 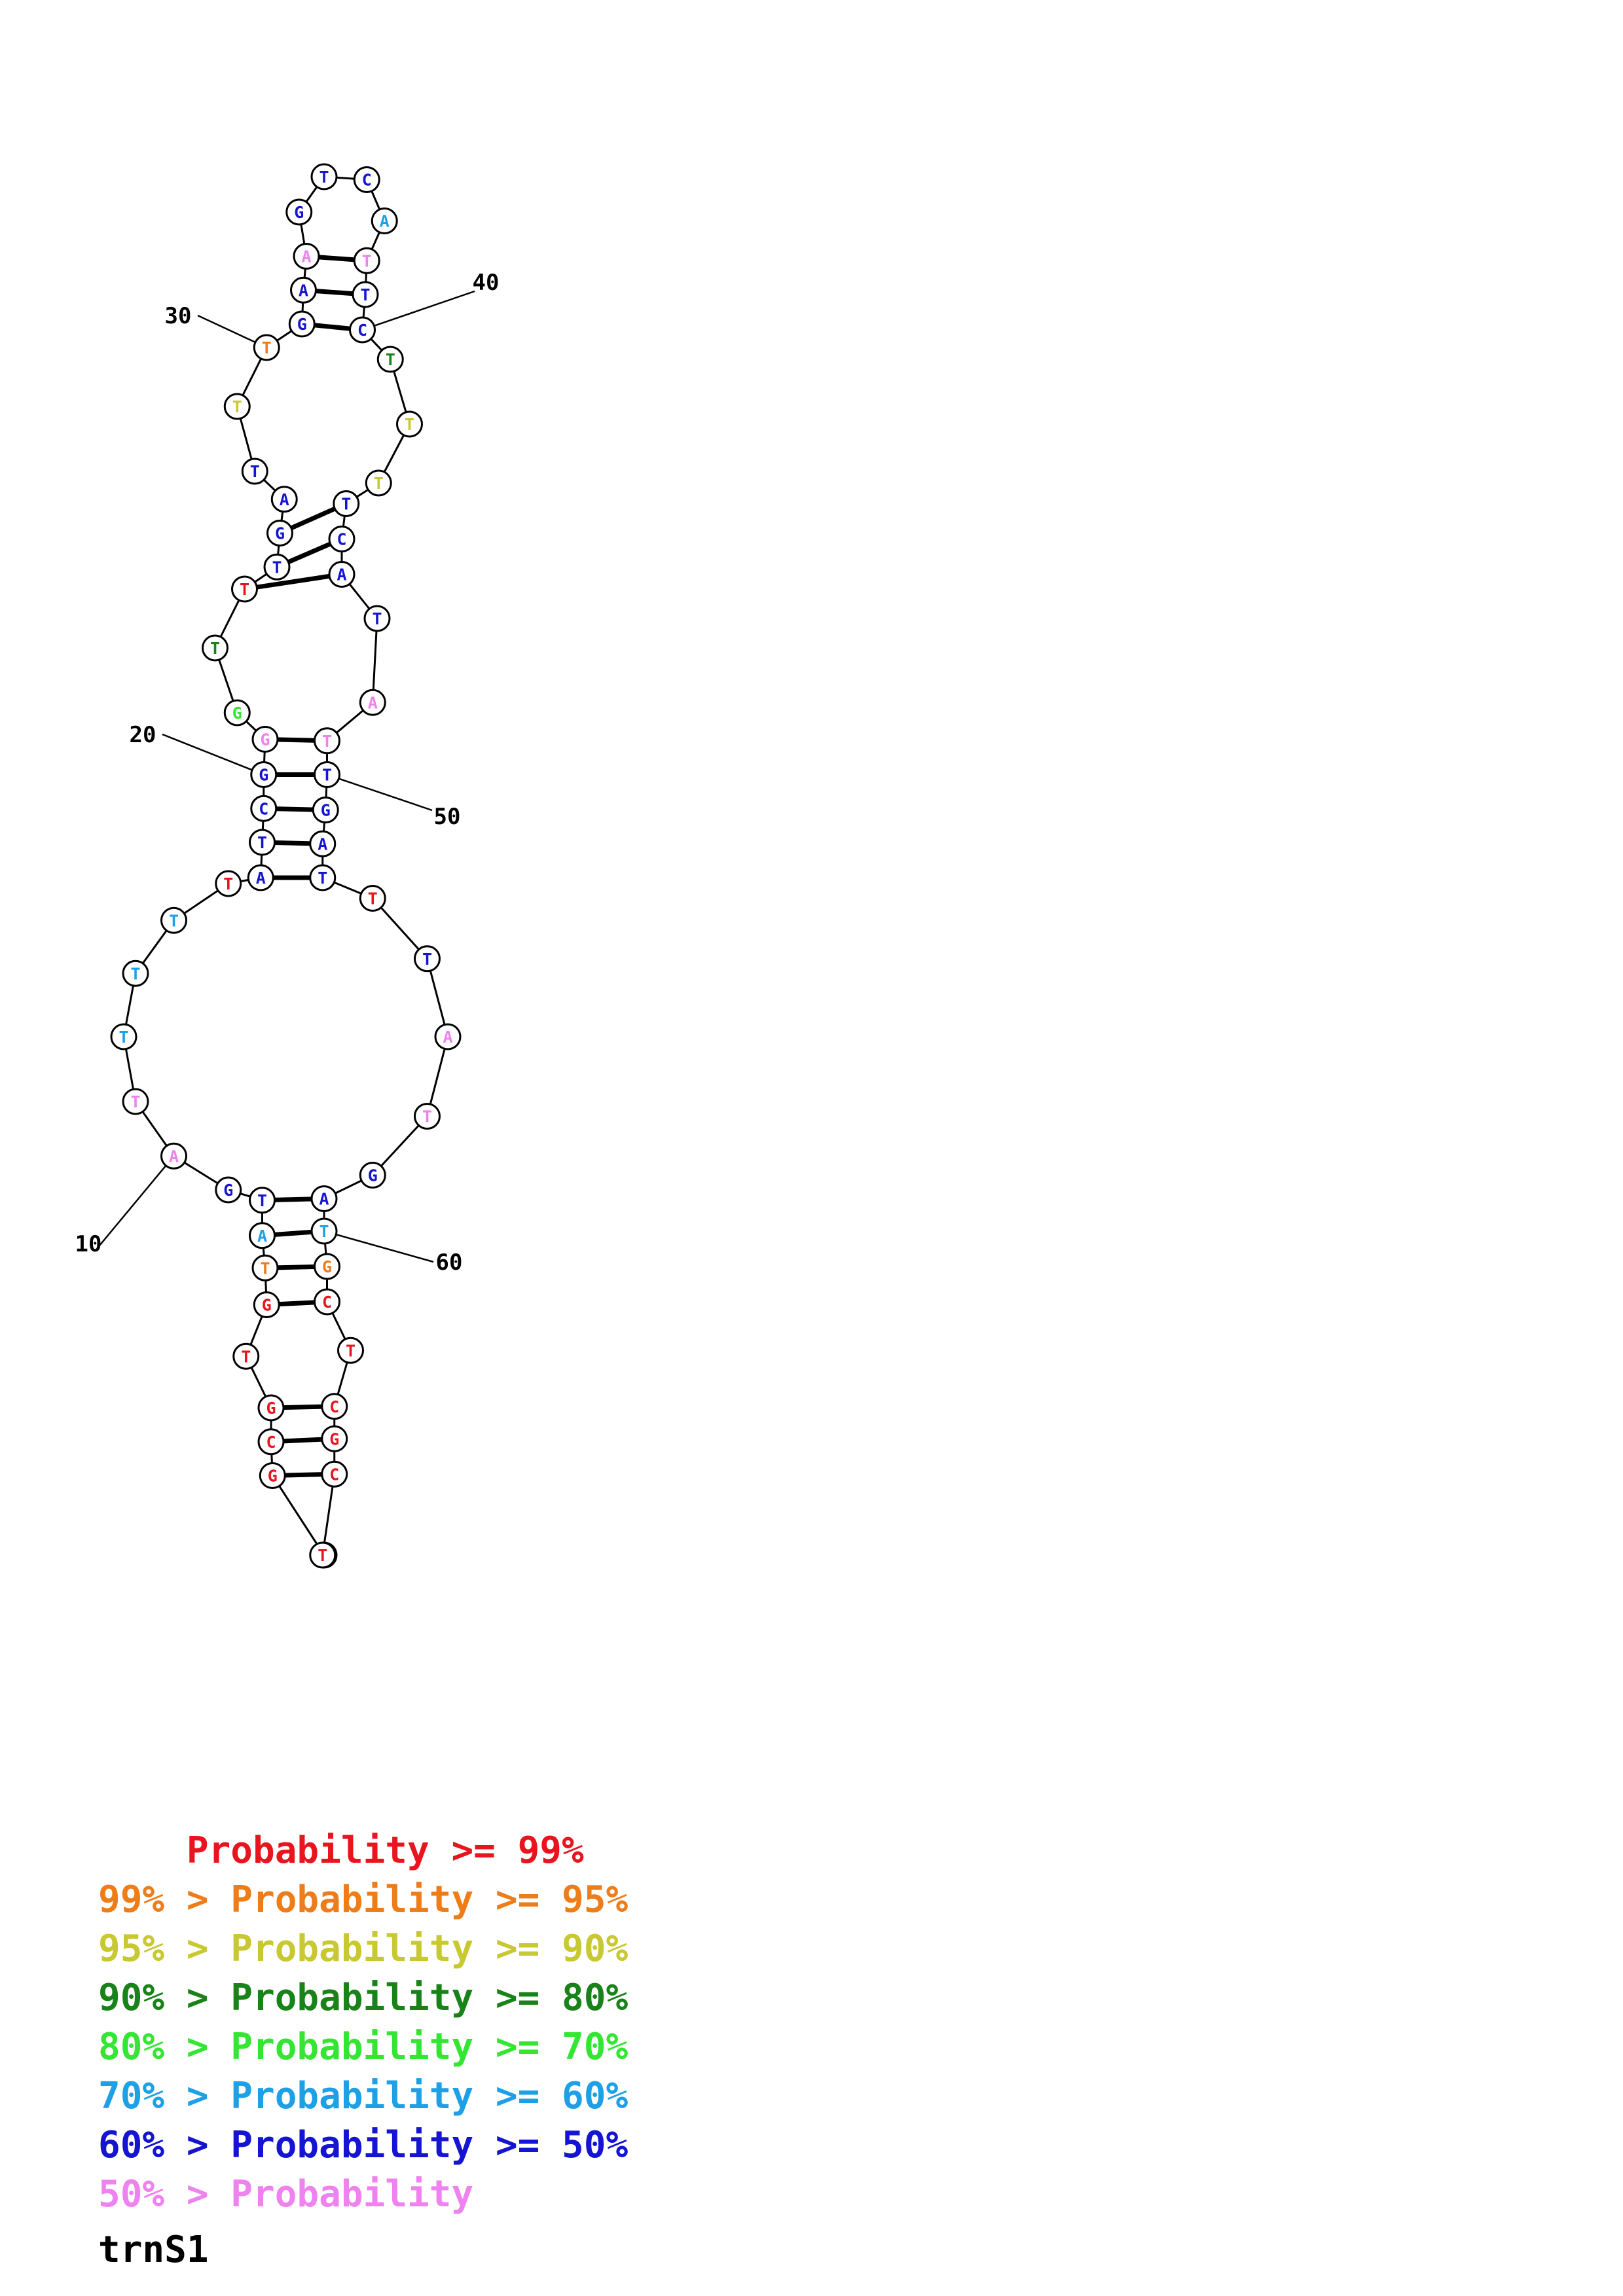 I want to click on backbone-lines, so click(x=285, y=865).